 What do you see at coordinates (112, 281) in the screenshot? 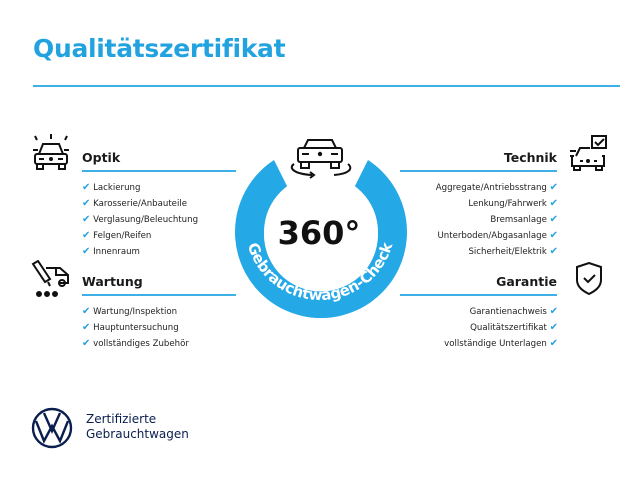
I see `section-title-wartung: Wartung` at bounding box center [112, 281].